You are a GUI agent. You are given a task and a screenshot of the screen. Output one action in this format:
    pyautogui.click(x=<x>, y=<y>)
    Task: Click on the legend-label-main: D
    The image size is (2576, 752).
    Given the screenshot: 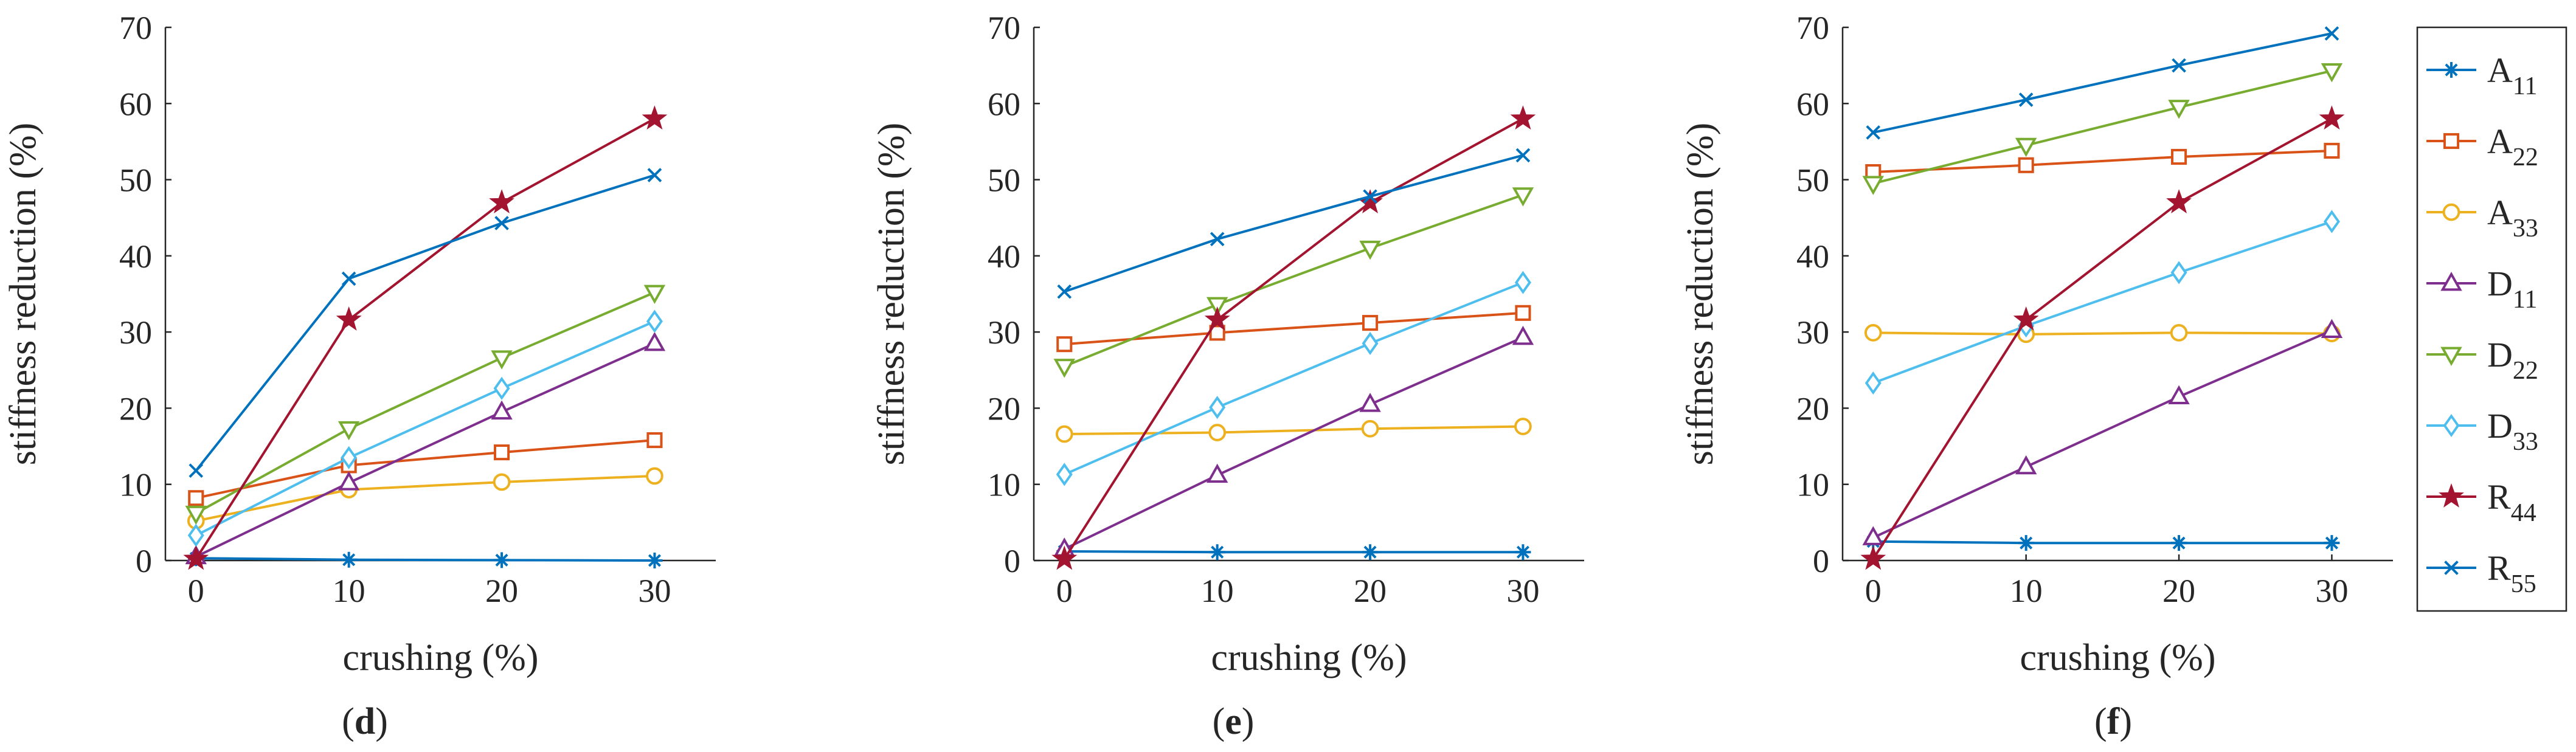 What is the action you would take?
    pyautogui.click(x=2500, y=426)
    